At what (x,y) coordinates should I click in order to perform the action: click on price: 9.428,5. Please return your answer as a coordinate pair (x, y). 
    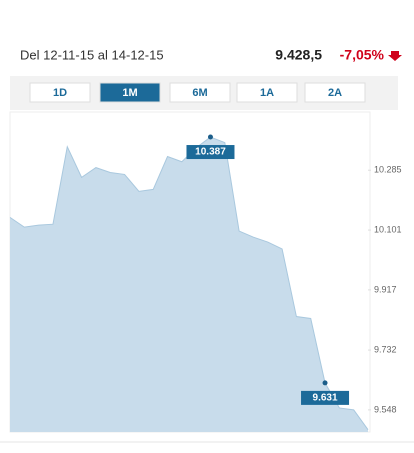
    Looking at the image, I should click on (298, 55).